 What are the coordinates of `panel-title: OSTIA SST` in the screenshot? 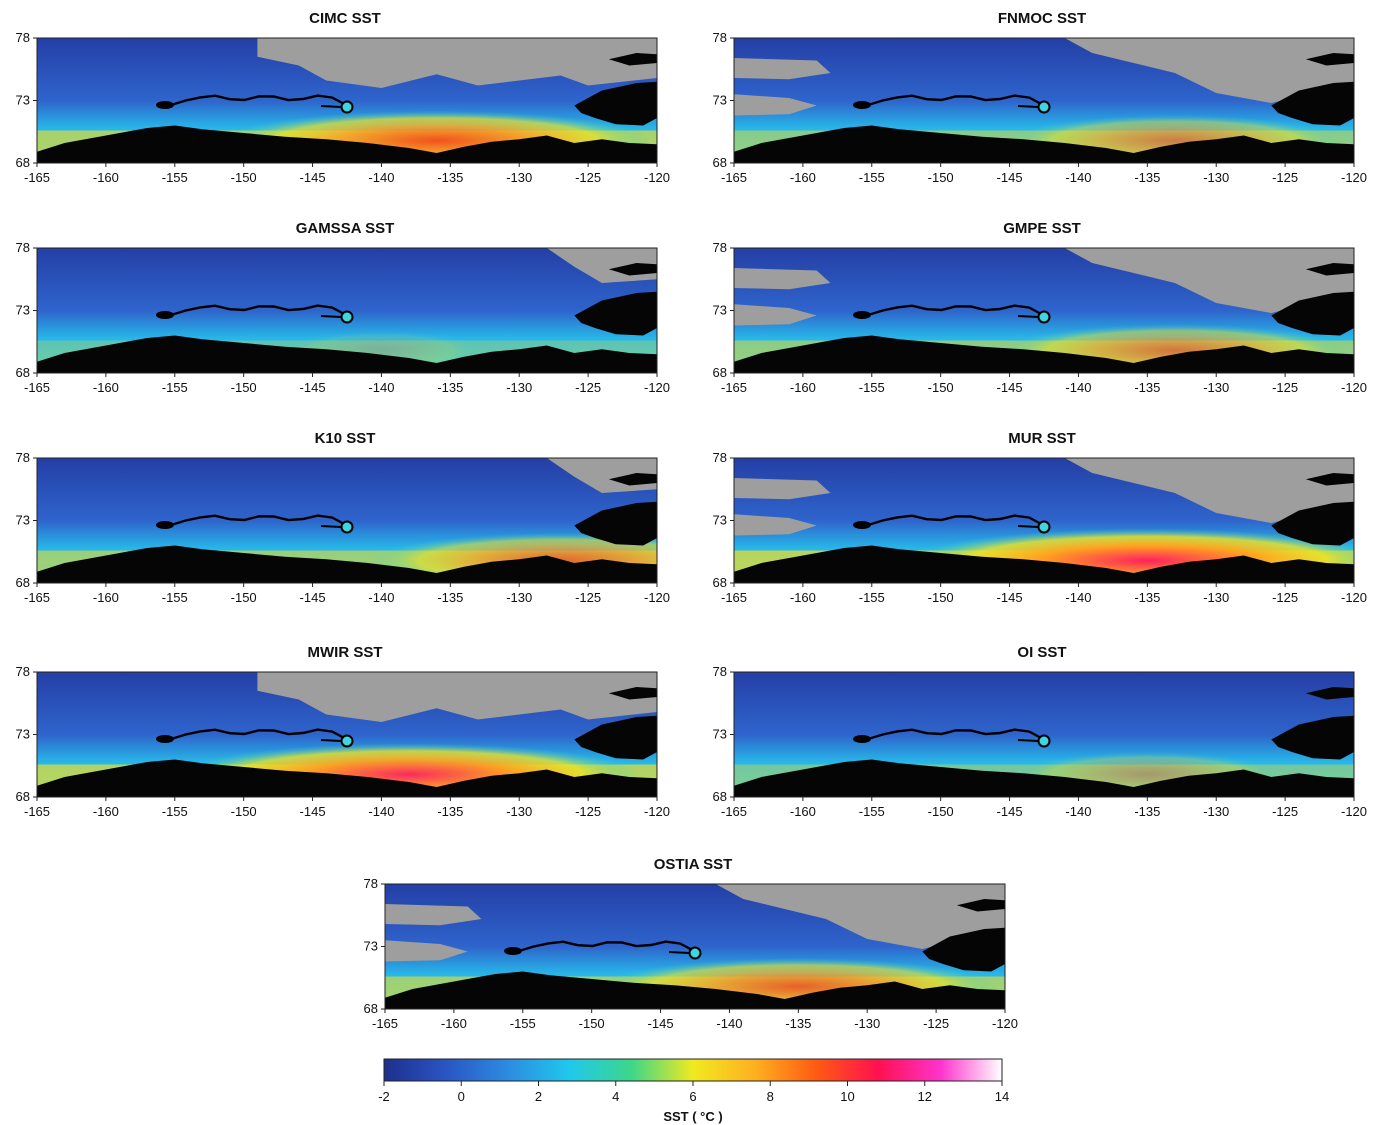 It's located at (693, 864).